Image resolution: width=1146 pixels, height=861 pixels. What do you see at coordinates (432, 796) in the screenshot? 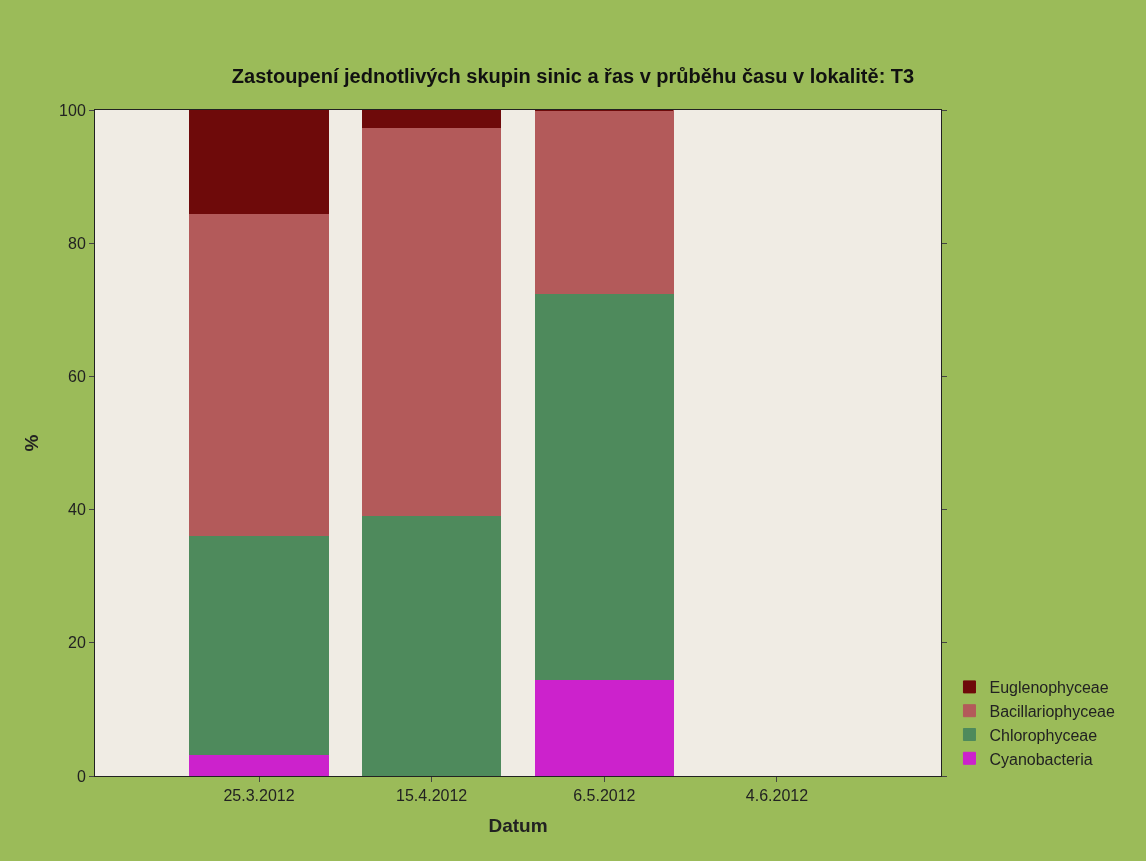
I see `x-tick-label: 15.4.2012` at bounding box center [432, 796].